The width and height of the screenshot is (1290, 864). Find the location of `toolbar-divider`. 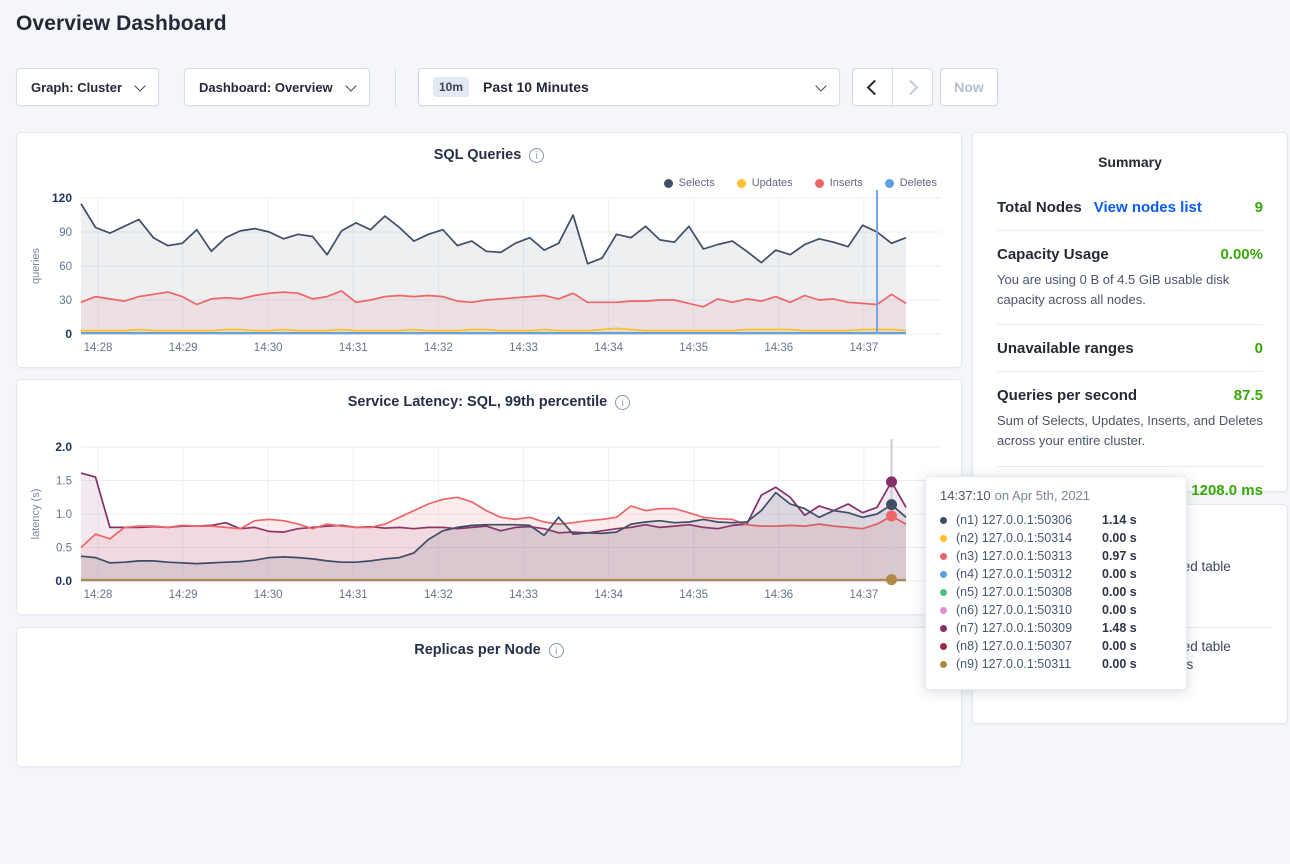

toolbar-divider is located at coordinates (395, 87).